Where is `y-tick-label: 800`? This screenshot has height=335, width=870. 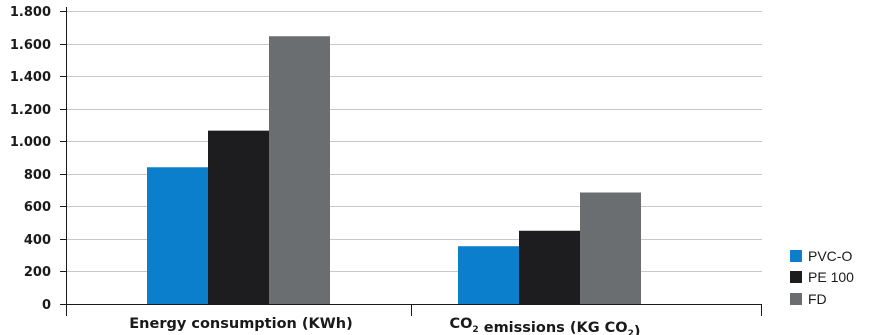
y-tick-label: 800 is located at coordinates (37, 175).